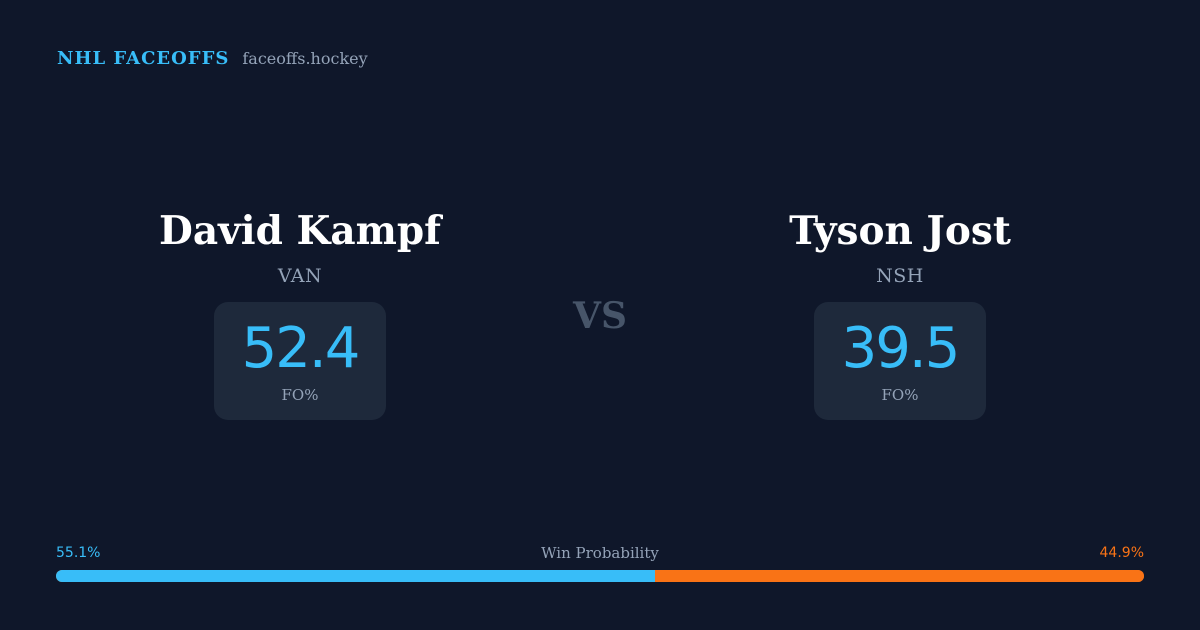 Image resolution: width=1200 pixels, height=630 pixels. Describe the element at coordinates (143, 58) in the screenshot. I see `brand-title: NHL FACEOFFS` at that location.